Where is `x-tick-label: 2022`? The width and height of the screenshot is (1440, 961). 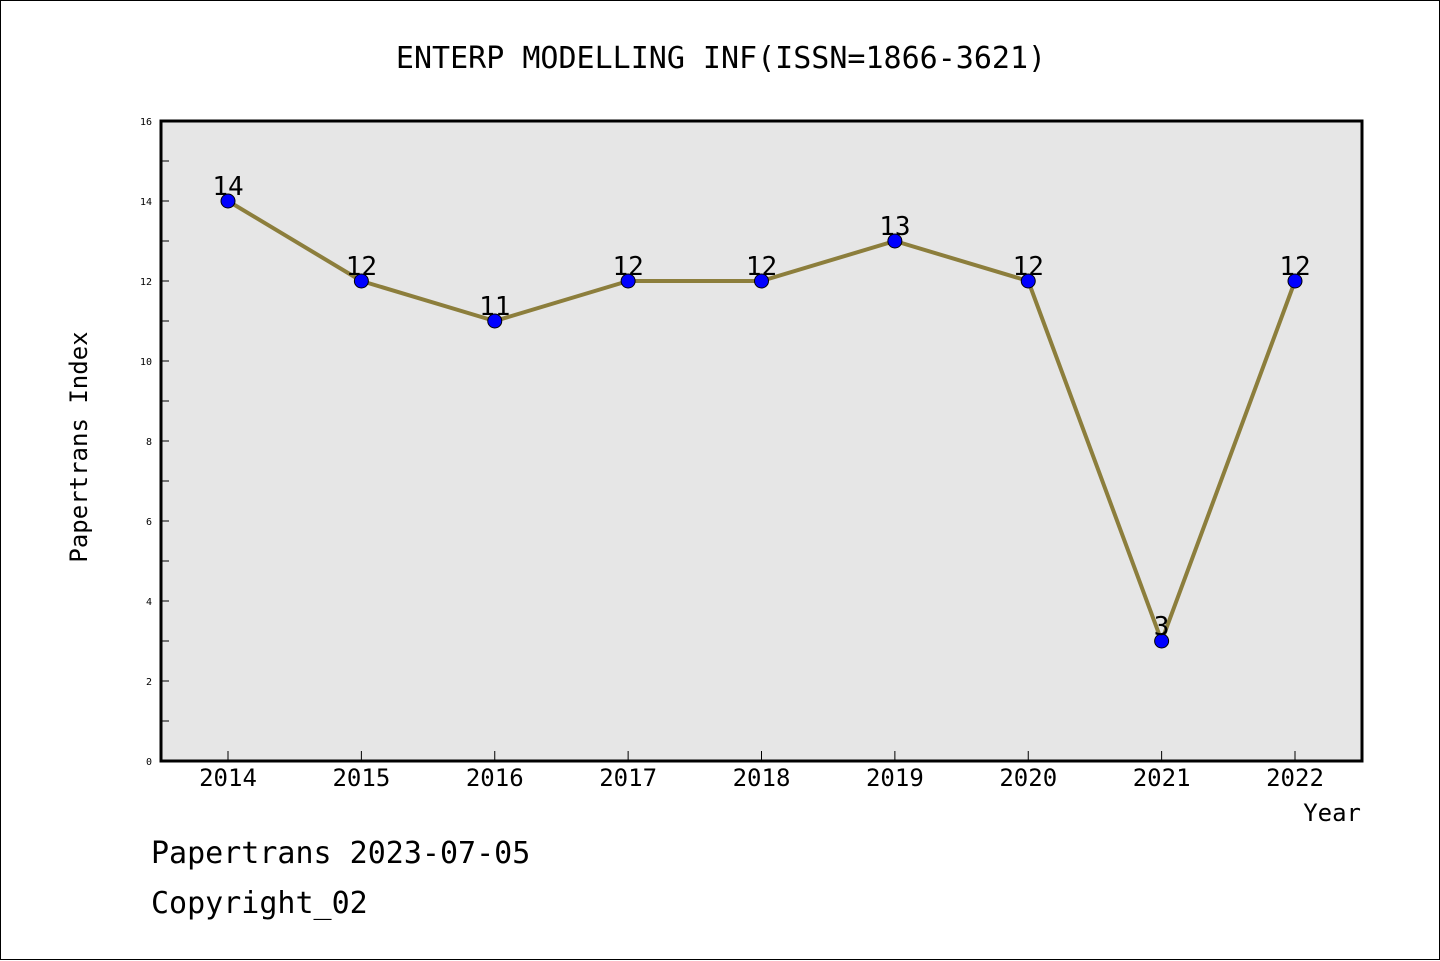 x-tick-label: 2022 is located at coordinates (1295, 778).